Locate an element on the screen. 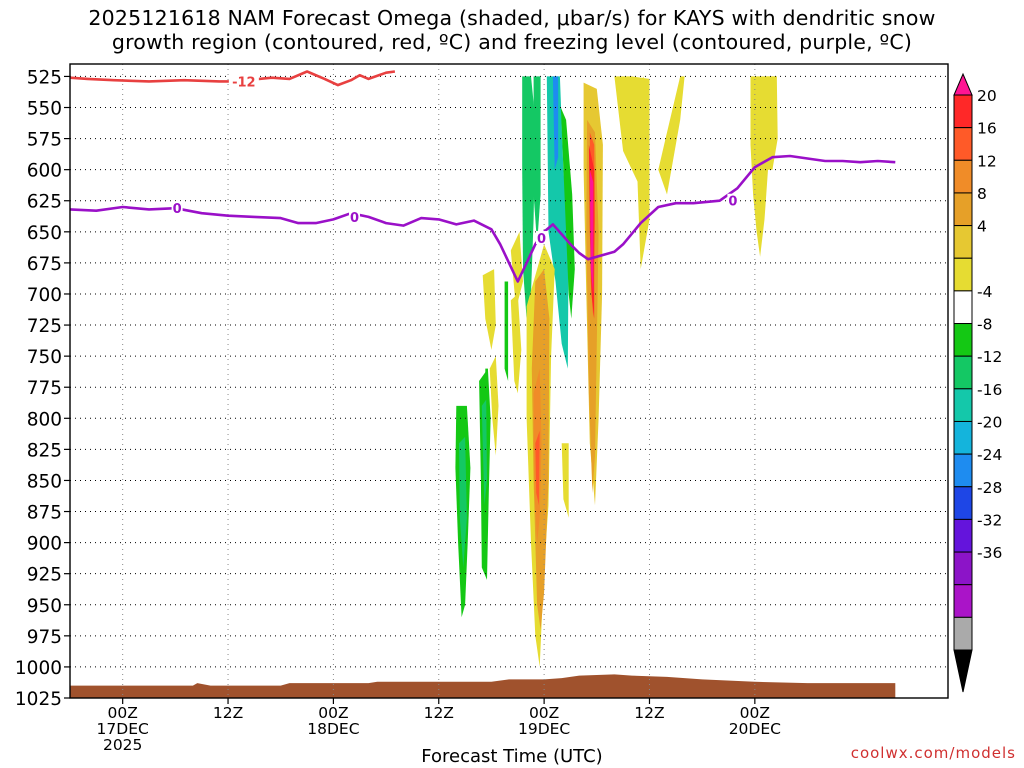 This screenshot has width=1024, height=768. colorbar-label-2: 12 is located at coordinates (987, 161).